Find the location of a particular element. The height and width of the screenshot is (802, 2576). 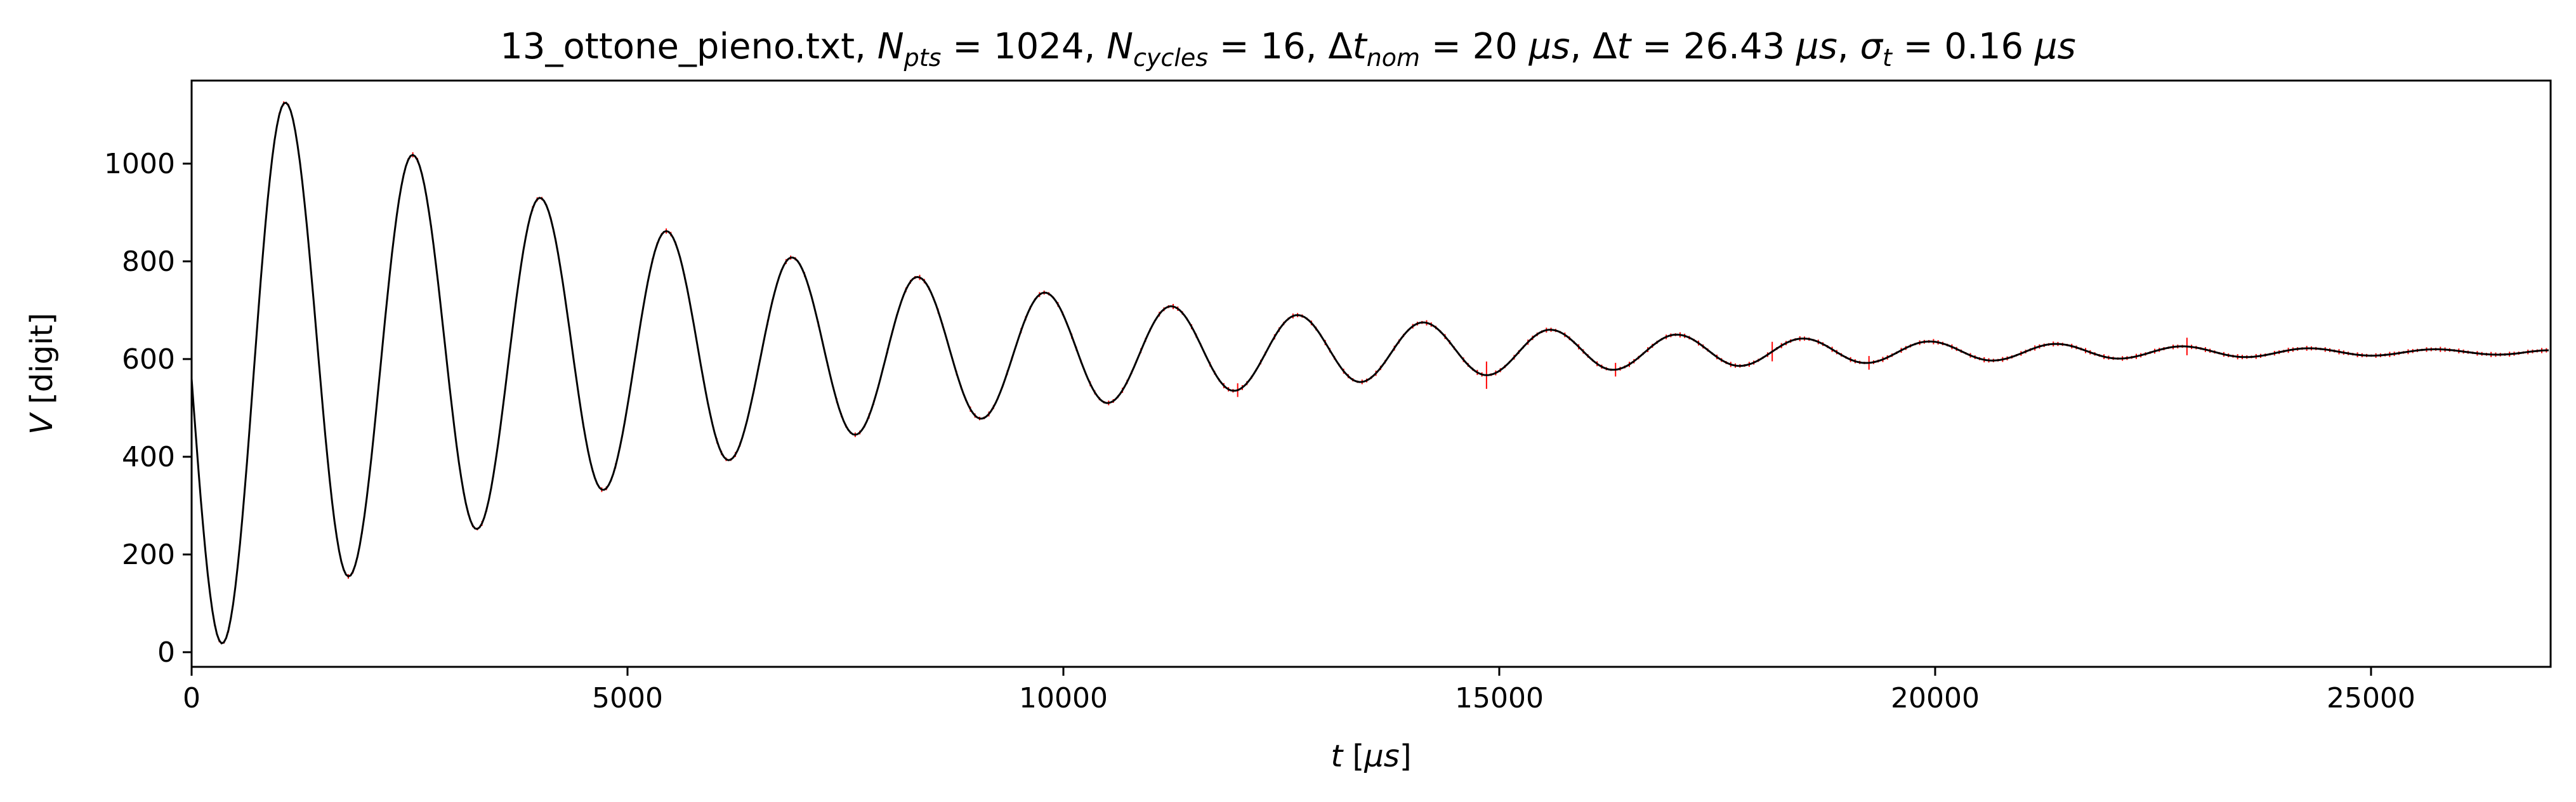

y-tick-label: 200 is located at coordinates (148, 555).